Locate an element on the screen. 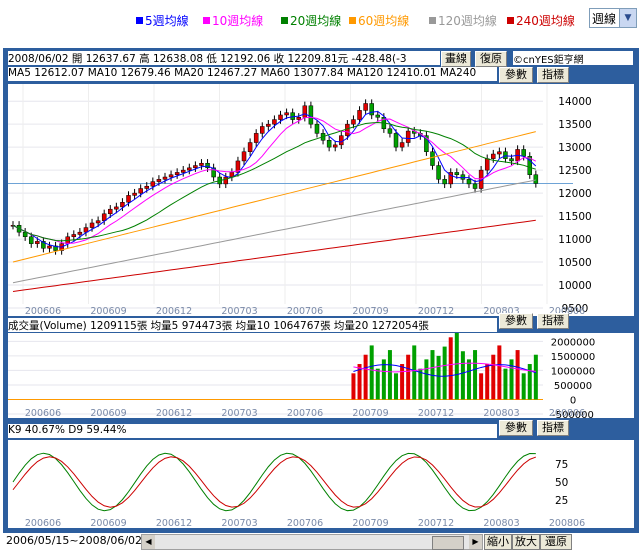 This screenshot has width=641, height=551. price-indicator-button: 指標 is located at coordinates (553, 75).